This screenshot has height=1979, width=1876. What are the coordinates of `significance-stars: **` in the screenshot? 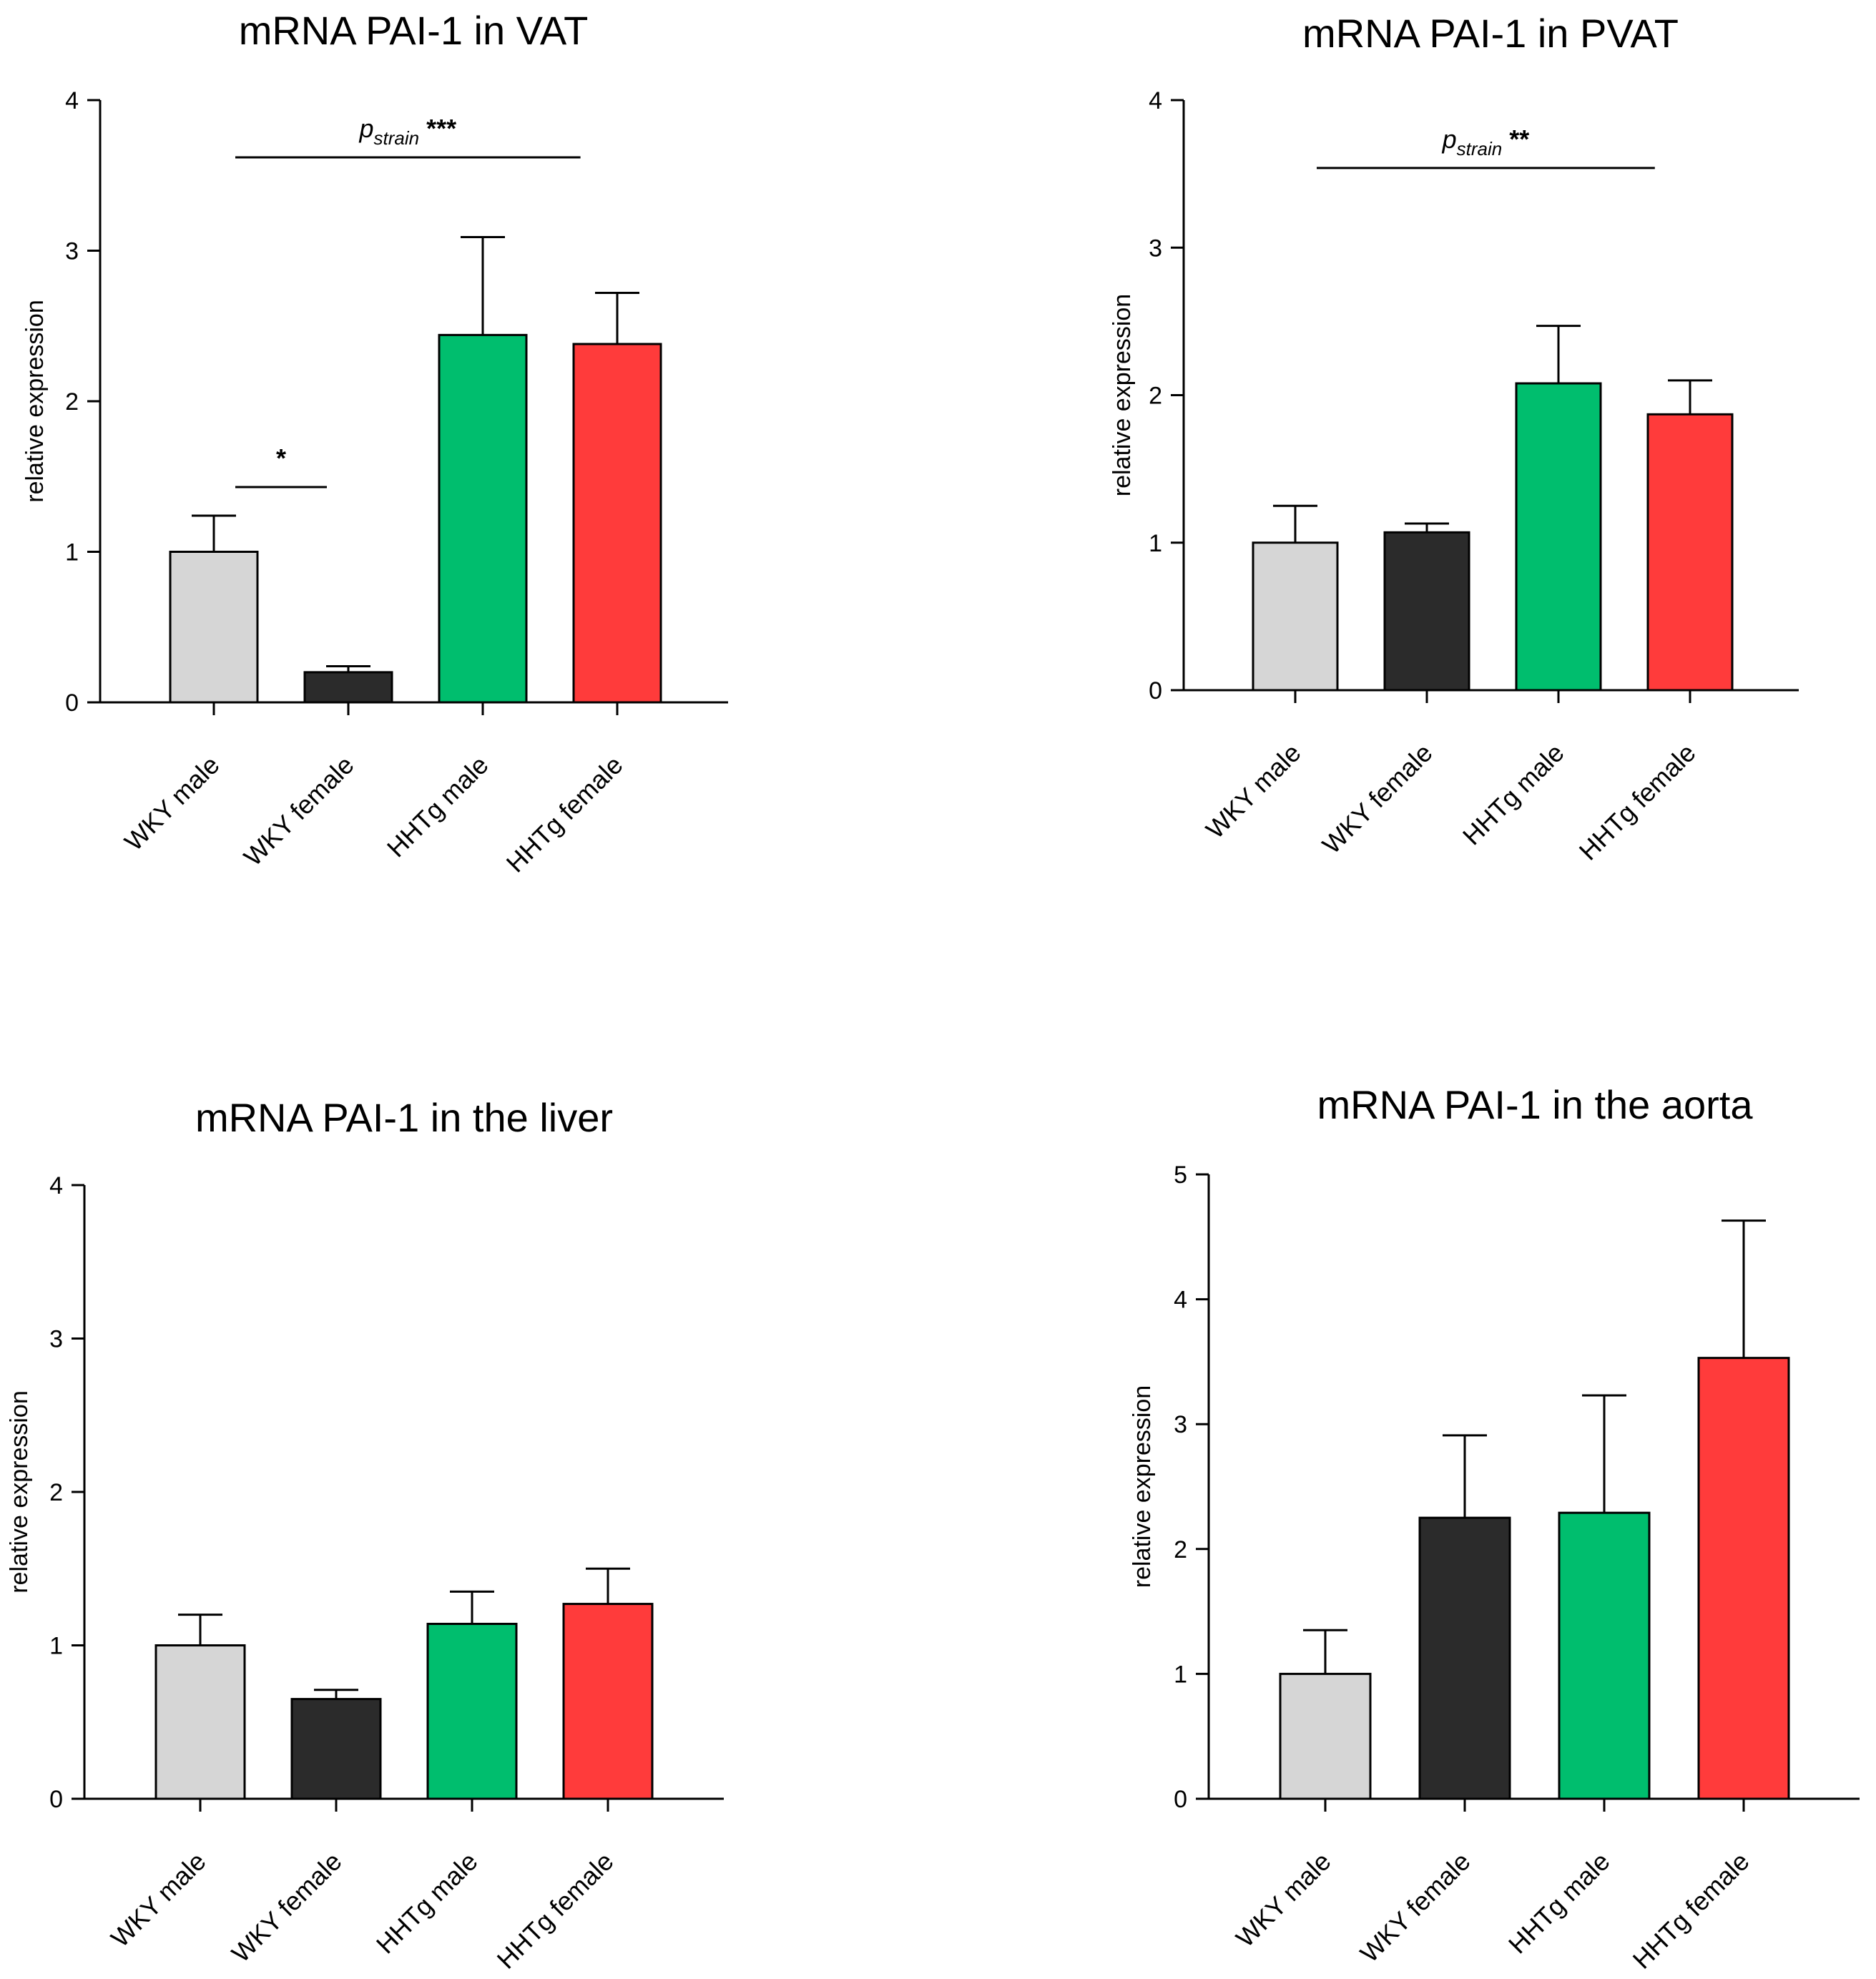 It's located at (1515, 139).